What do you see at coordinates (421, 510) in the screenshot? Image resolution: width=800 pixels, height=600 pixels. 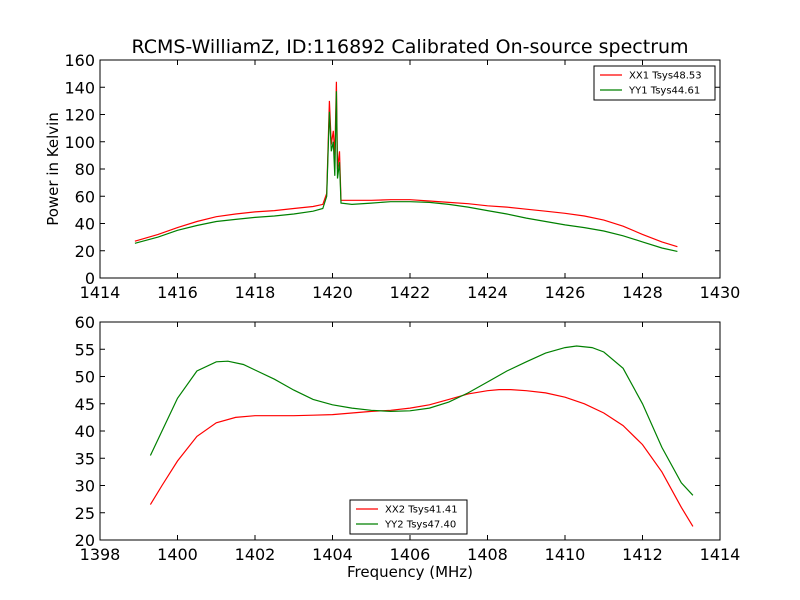 I see `legend-label: XX2 Tsys41.41` at bounding box center [421, 510].